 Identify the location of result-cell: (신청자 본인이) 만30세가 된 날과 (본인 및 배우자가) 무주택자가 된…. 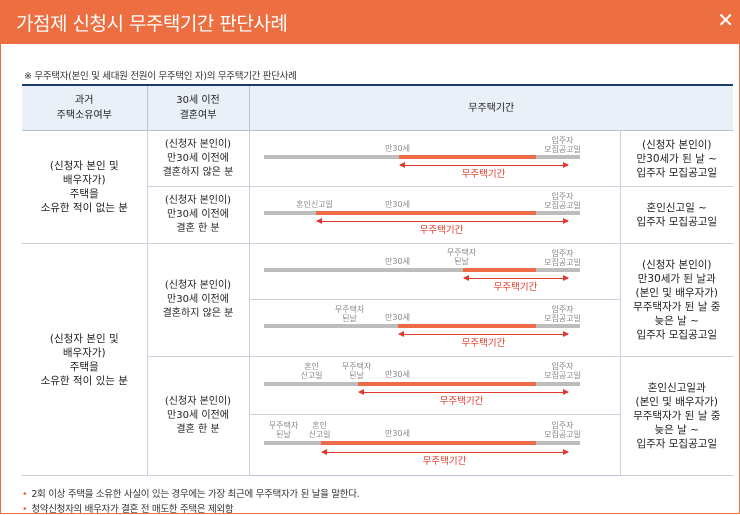
(676, 300).